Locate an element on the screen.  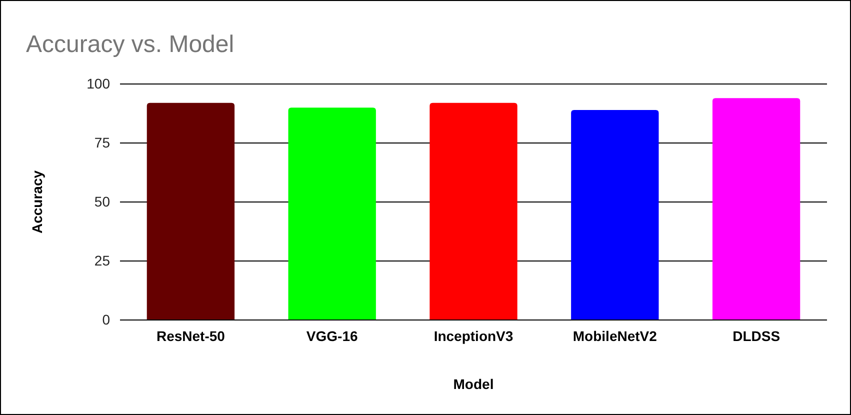
x-axis-title: Model is located at coordinates (473, 384).